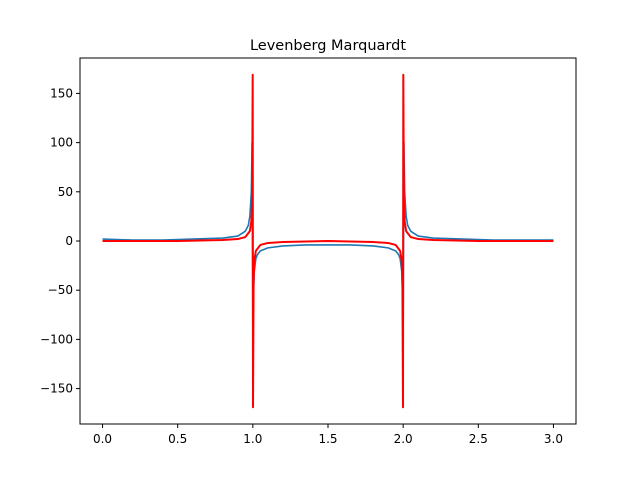 Image resolution: width=640 pixels, height=478 pixels. What do you see at coordinates (61, 143) in the screenshot?
I see `y-tick-label: 100` at bounding box center [61, 143].